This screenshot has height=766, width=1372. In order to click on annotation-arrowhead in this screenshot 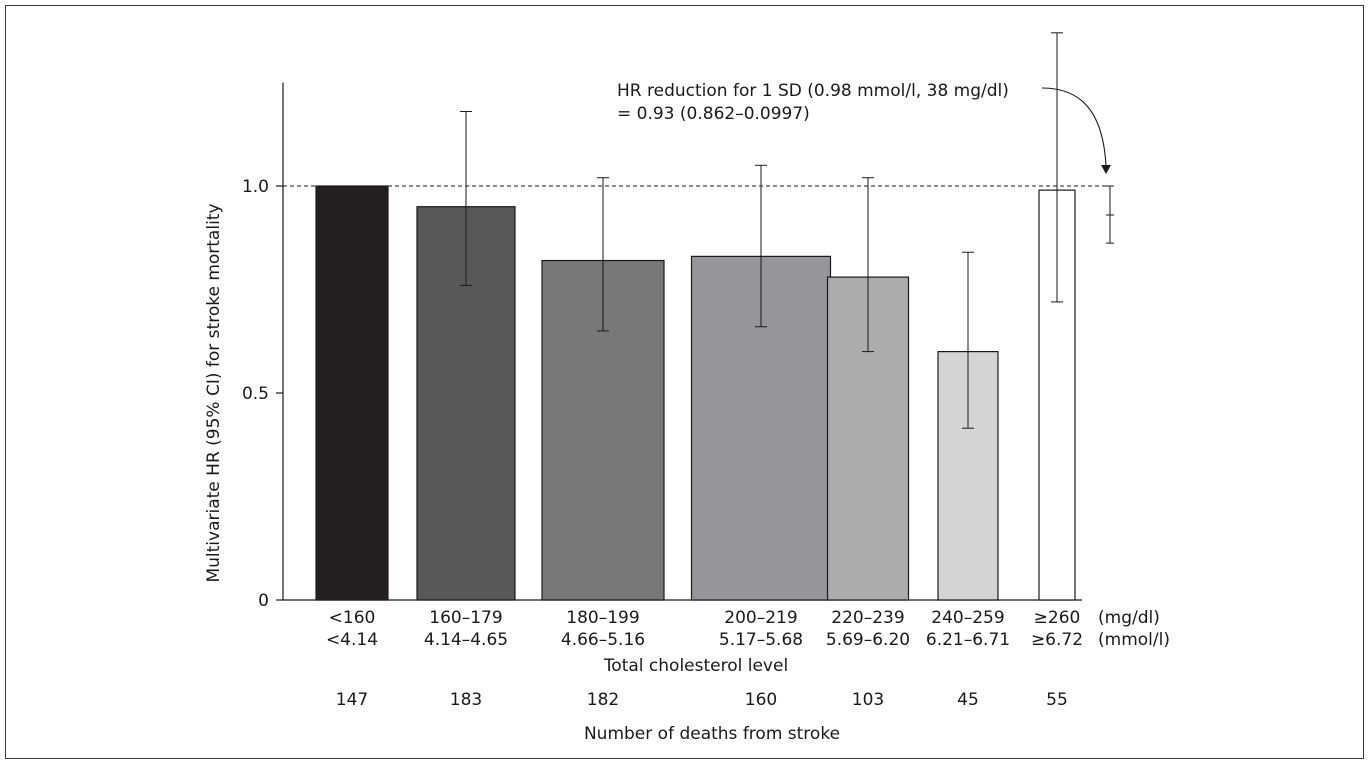, I will do `click(1106, 169)`.